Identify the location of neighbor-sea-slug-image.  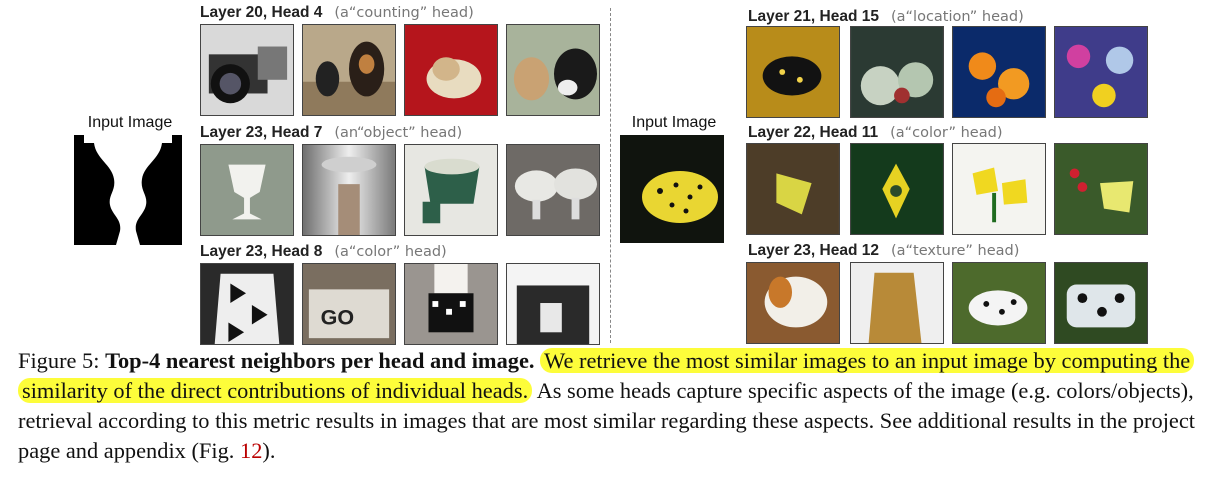
(793, 72).